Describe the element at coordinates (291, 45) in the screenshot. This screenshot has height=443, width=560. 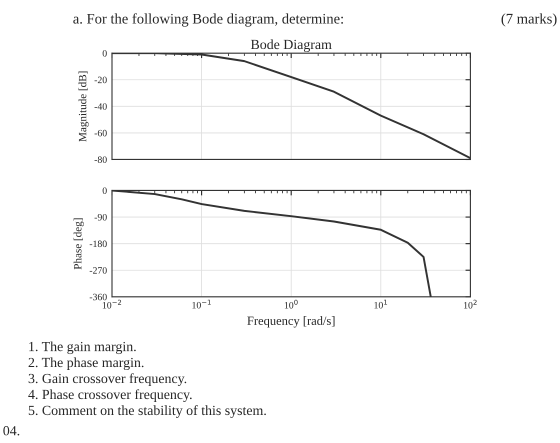
I see `chart-title: Bode Diagram` at that location.